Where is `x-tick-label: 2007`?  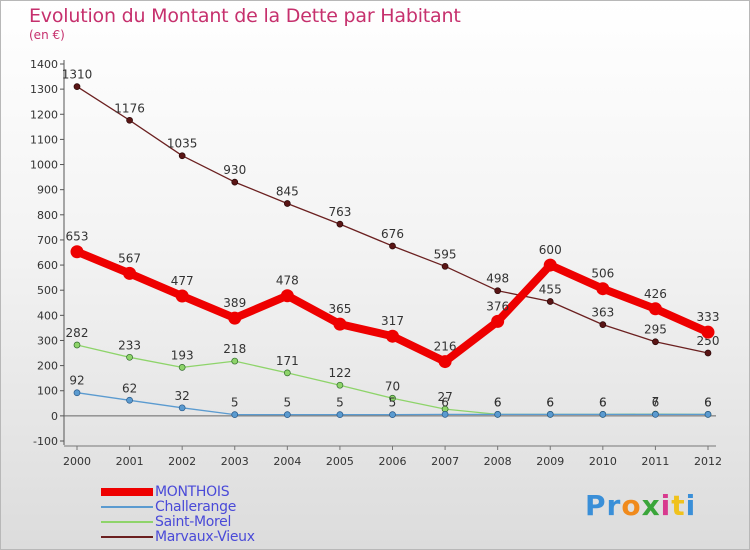 x-tick-label: 2007 is located at coordinates (445, 461).